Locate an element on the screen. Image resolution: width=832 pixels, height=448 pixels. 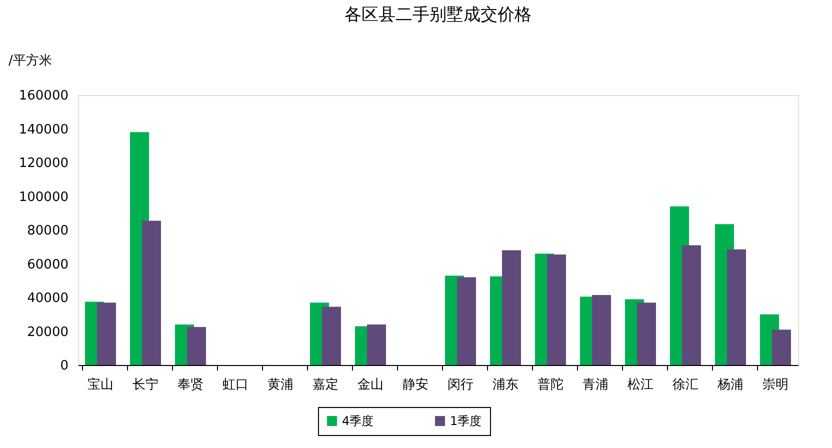
y-tick-label: 0 is located at coordinates (64, 366).